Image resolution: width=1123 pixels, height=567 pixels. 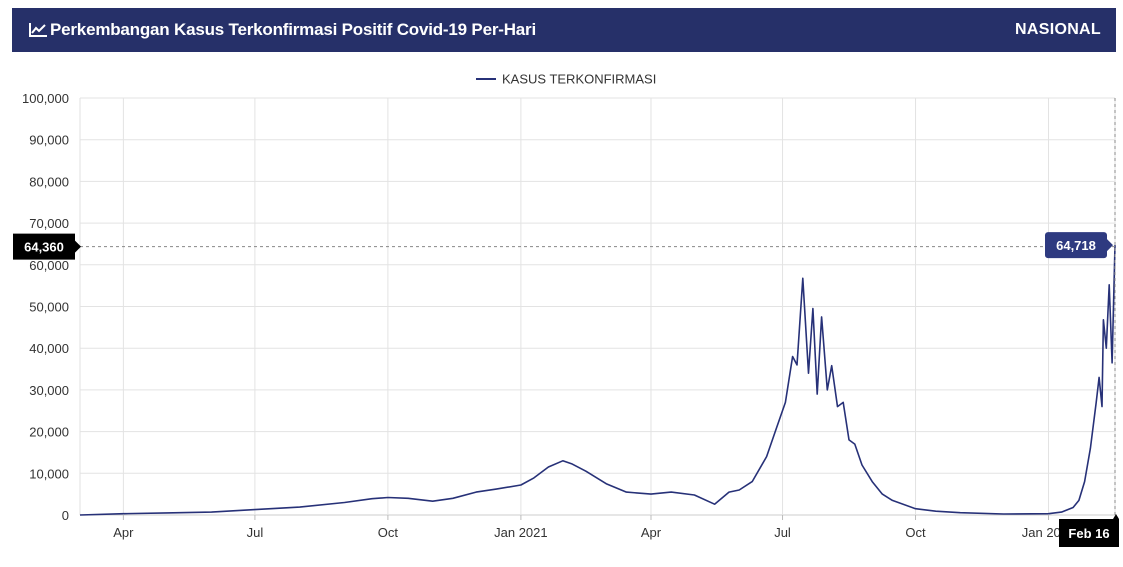 I want to click on x-axis: Apr Jul Oct Jan 2021 Apr Jul Oct Jan 2022, so click(x=594, y=527).